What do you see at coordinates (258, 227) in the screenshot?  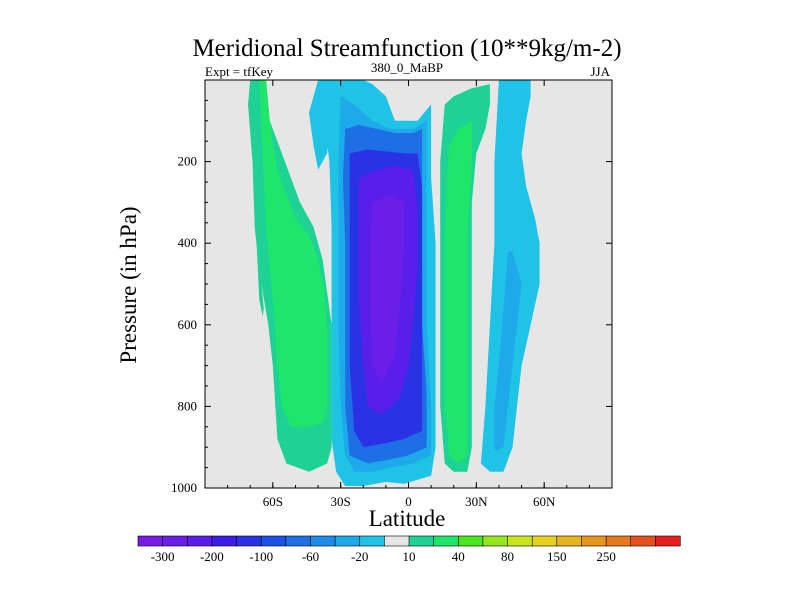 I see `contour-region-sh-thin-strip` at bounding box center [258, 227].